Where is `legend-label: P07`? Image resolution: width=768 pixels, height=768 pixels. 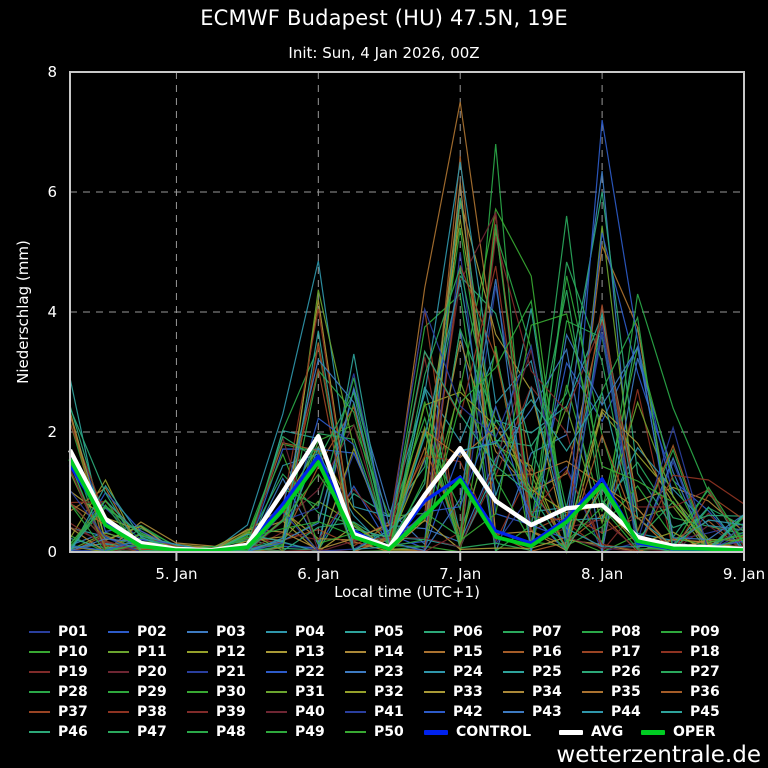
legend-label: P07 is located at coordinates (547, 632).